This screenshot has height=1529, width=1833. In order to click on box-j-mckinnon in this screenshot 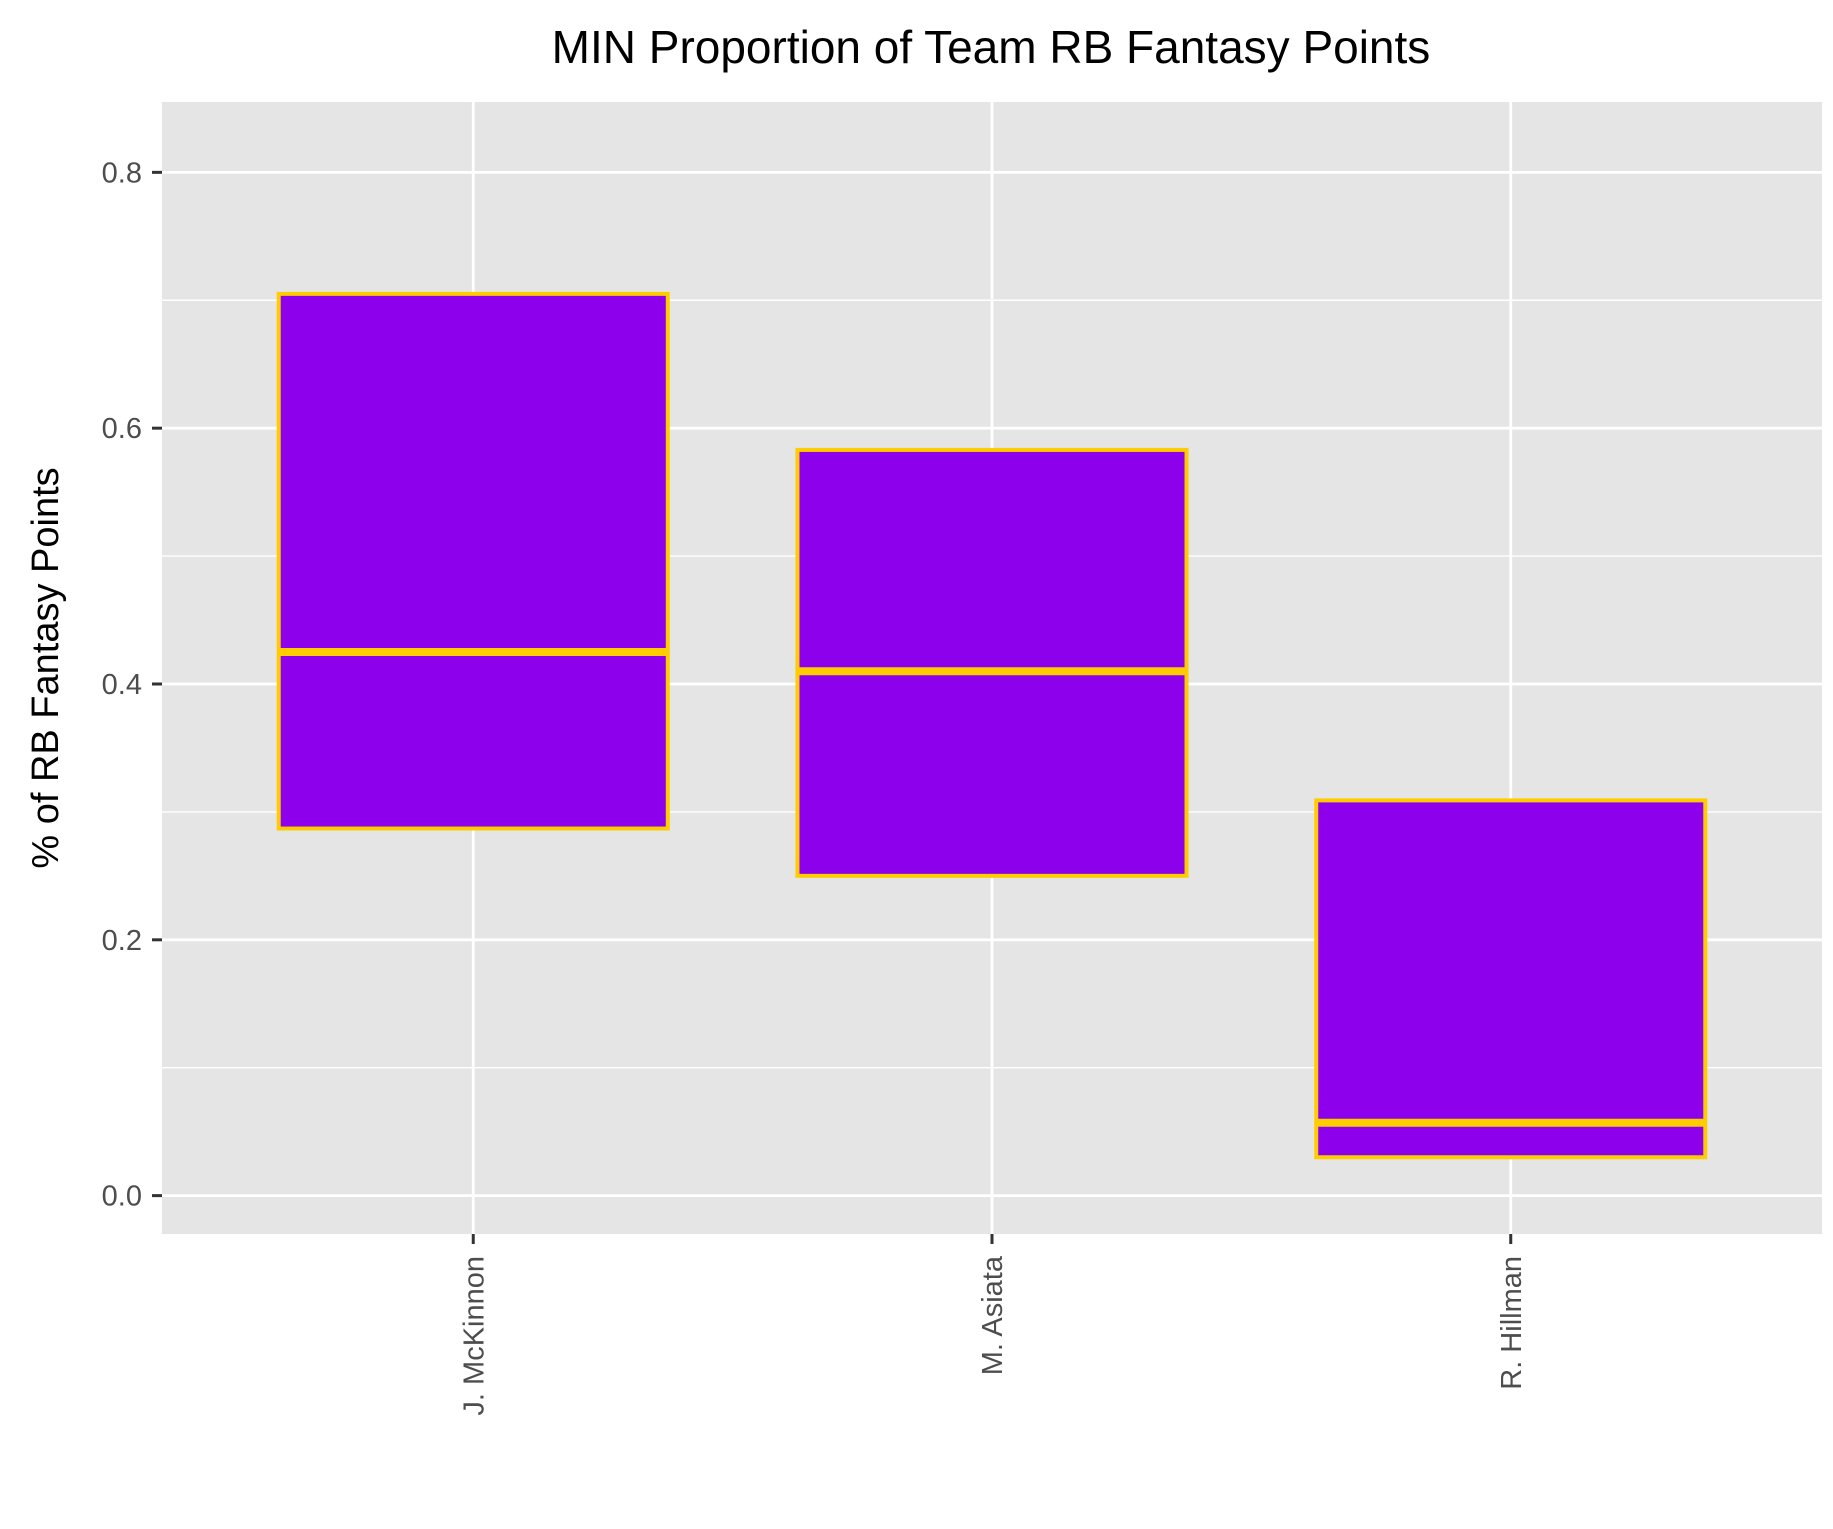, I will do `click(473, 561)`.